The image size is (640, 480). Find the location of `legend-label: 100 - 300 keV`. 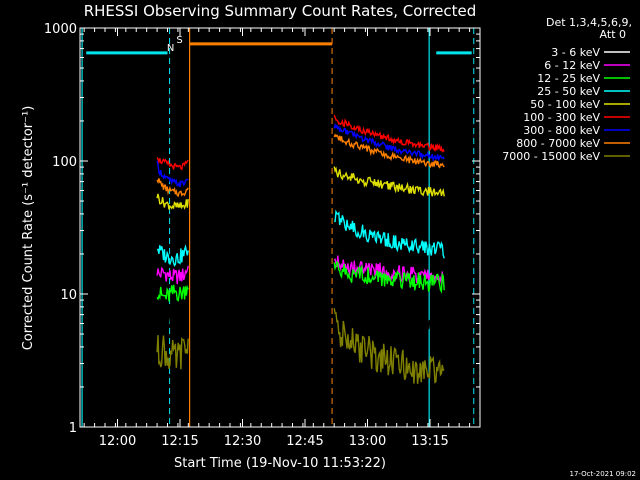

legend-label: 100 - 300 keV is located at coordinates (561, 117).